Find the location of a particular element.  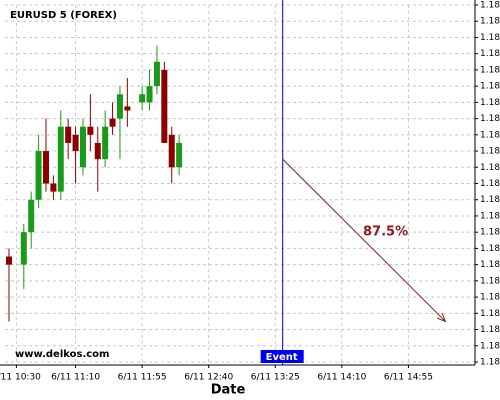

y-tick-label: 1.1848 is located at coordinates (490, 346).